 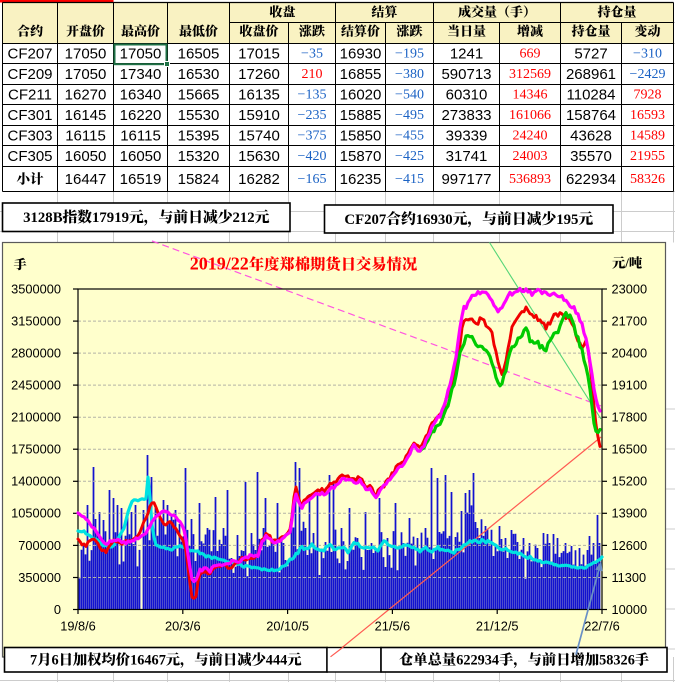 I want to click on svg-text: 21955, so click(x=647, y=156).